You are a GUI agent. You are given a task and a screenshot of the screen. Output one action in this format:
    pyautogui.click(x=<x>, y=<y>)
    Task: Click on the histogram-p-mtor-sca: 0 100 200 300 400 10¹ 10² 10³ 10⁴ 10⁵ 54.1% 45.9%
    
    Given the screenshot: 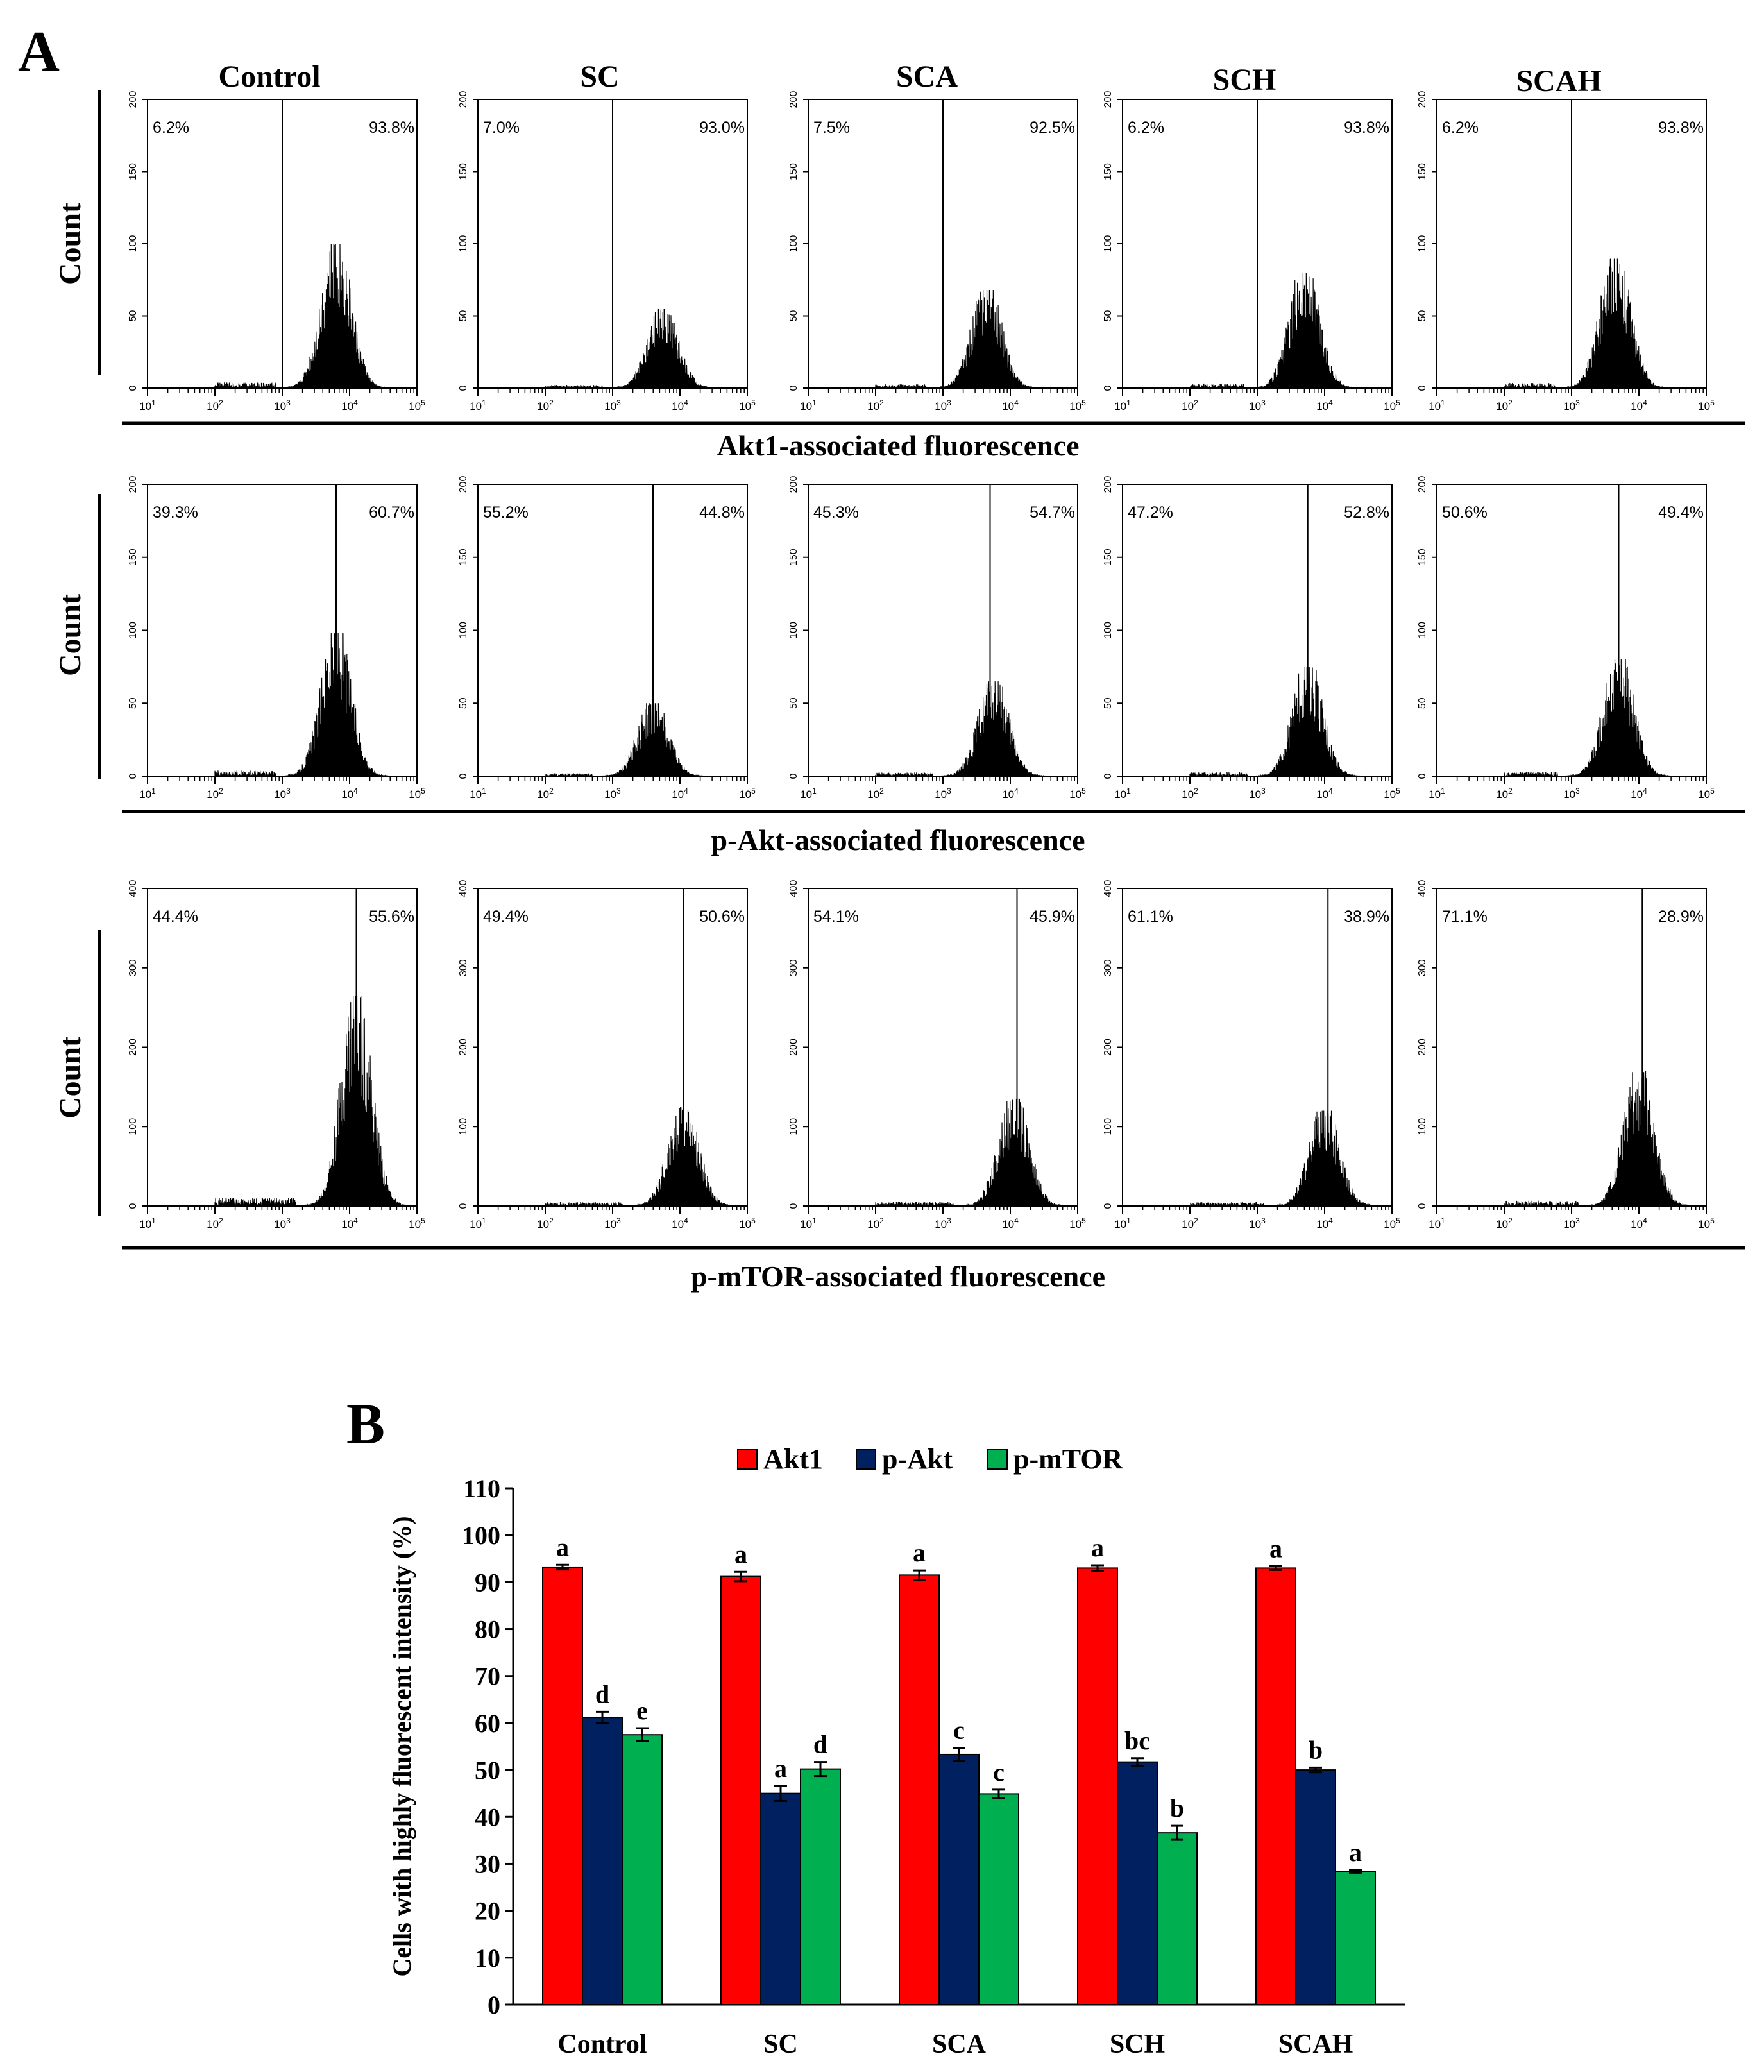 What is the action you would take?
    pyautogui.click(x=937, y=1055)
    